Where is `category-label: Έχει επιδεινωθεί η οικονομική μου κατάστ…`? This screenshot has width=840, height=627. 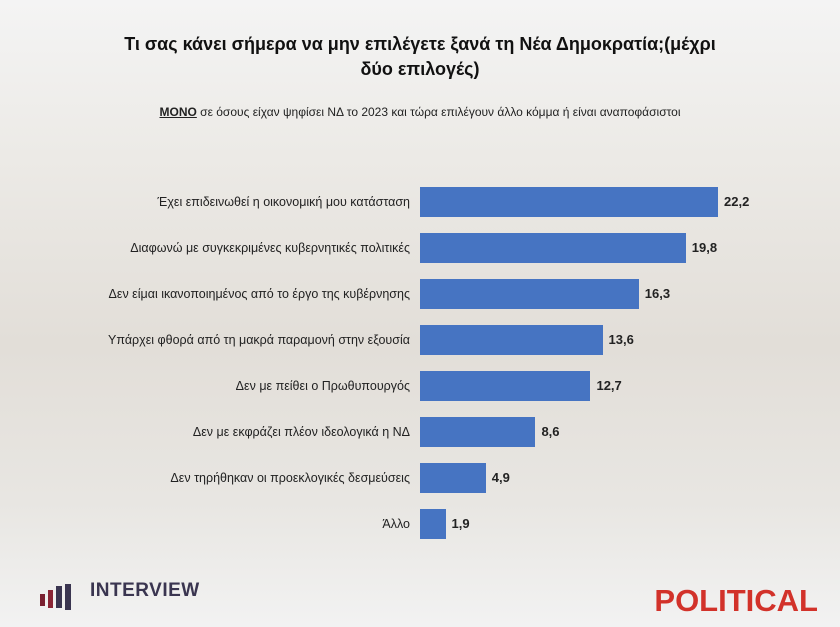
category-label: Έχει επιδεινωθεί η οικονομική μου κατάστ… is located at coordinates (283, 202).